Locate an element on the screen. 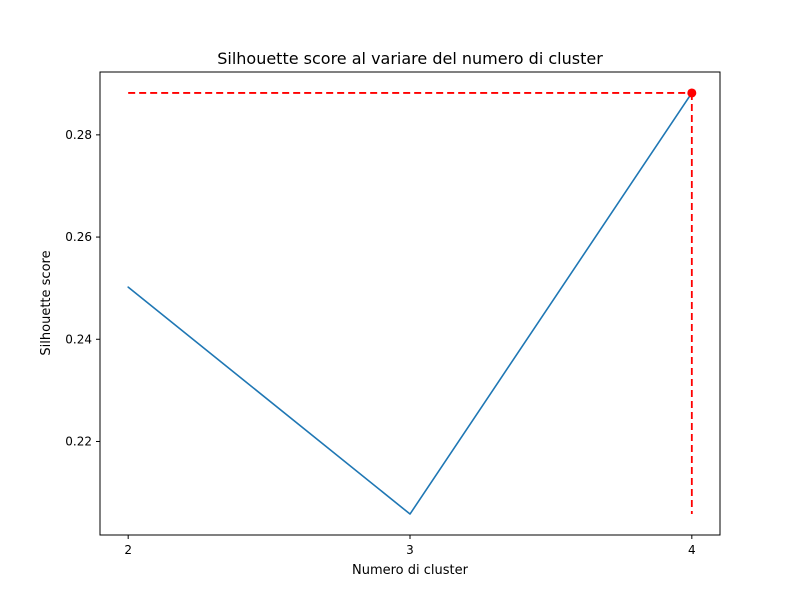 The height and width of the screenshot is (604, 800). y-axis-label: Silhouette score is located at coordinates (46, 302).